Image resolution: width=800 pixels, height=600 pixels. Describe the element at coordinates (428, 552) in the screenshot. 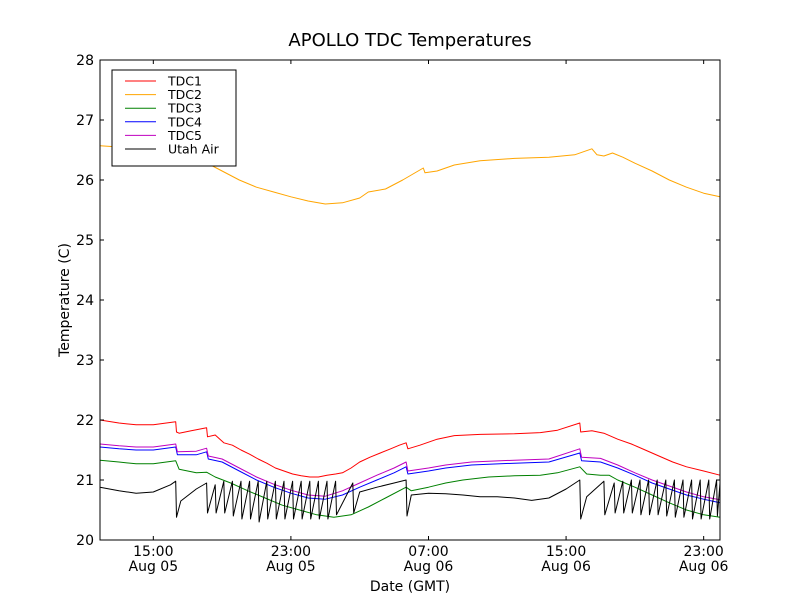

I see `x-tick-label-time: 07:00` at that location.